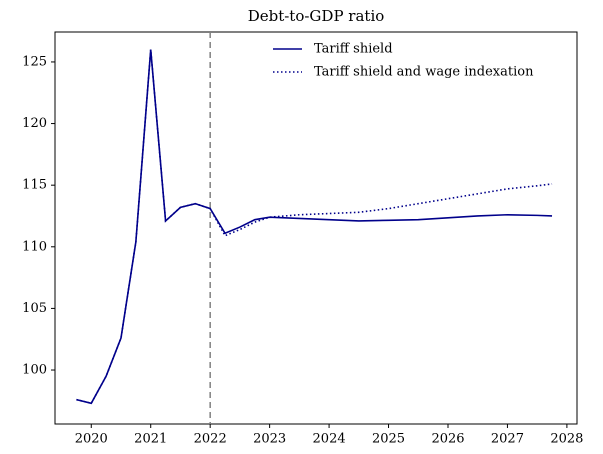 The width and height of the screenshot is (603, 454). I want to click on x-tick-label: 2024, so click(329, 439).